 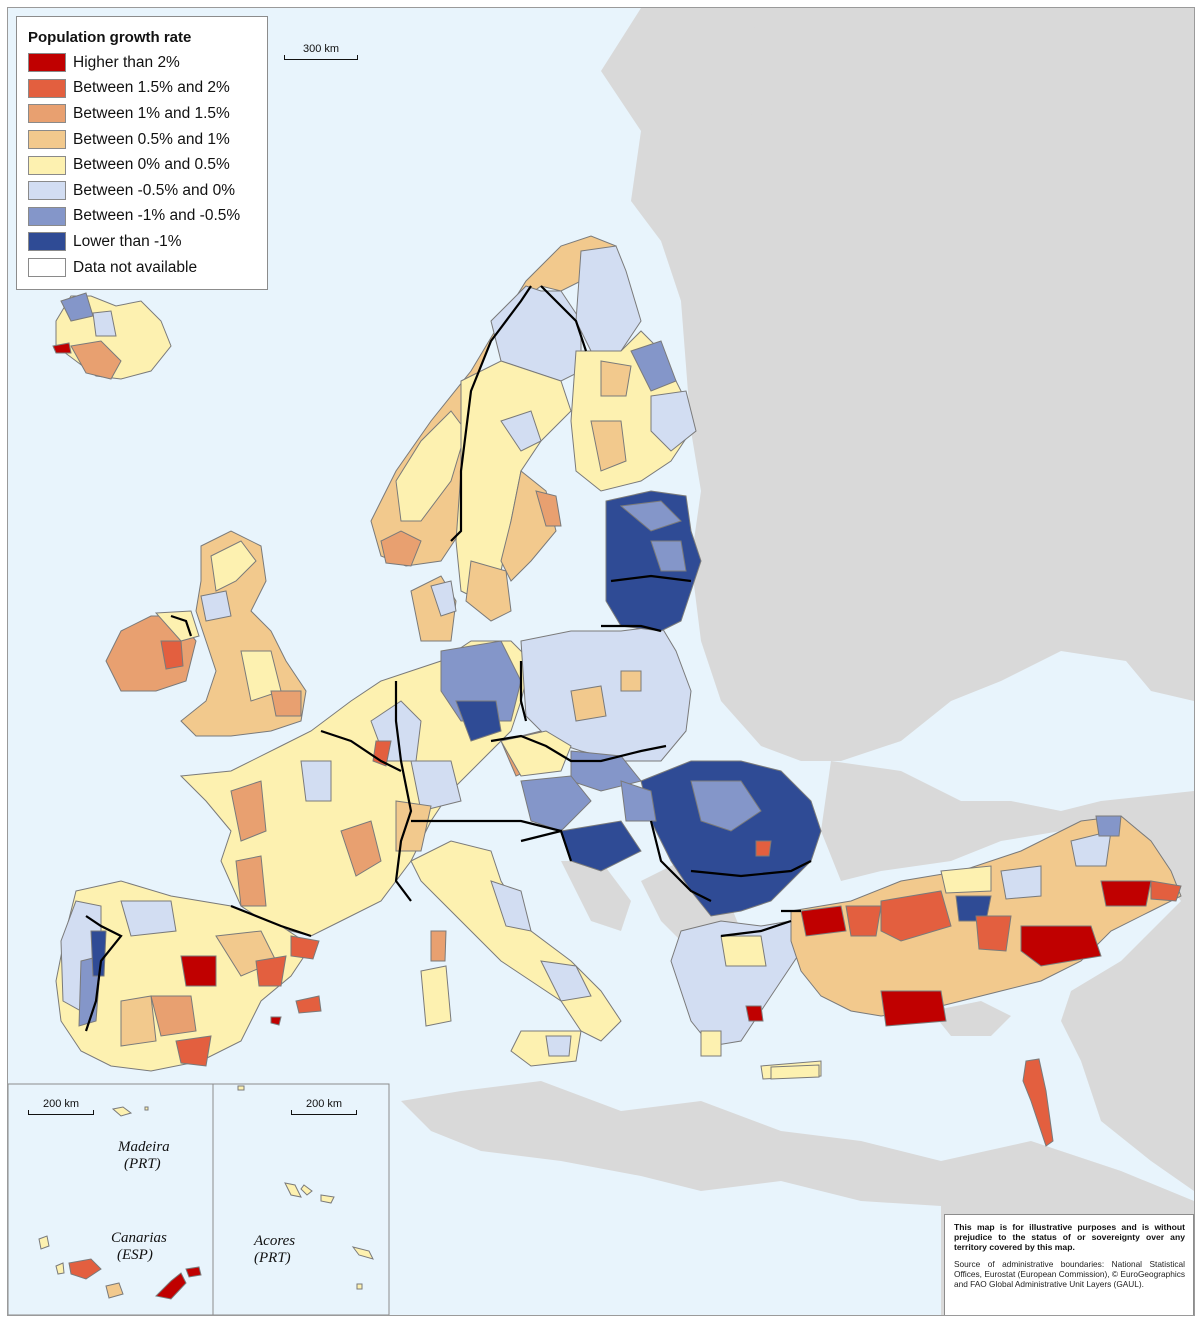 I want to click on legend-label: Higher than 2%, so click(x=126, y=62).